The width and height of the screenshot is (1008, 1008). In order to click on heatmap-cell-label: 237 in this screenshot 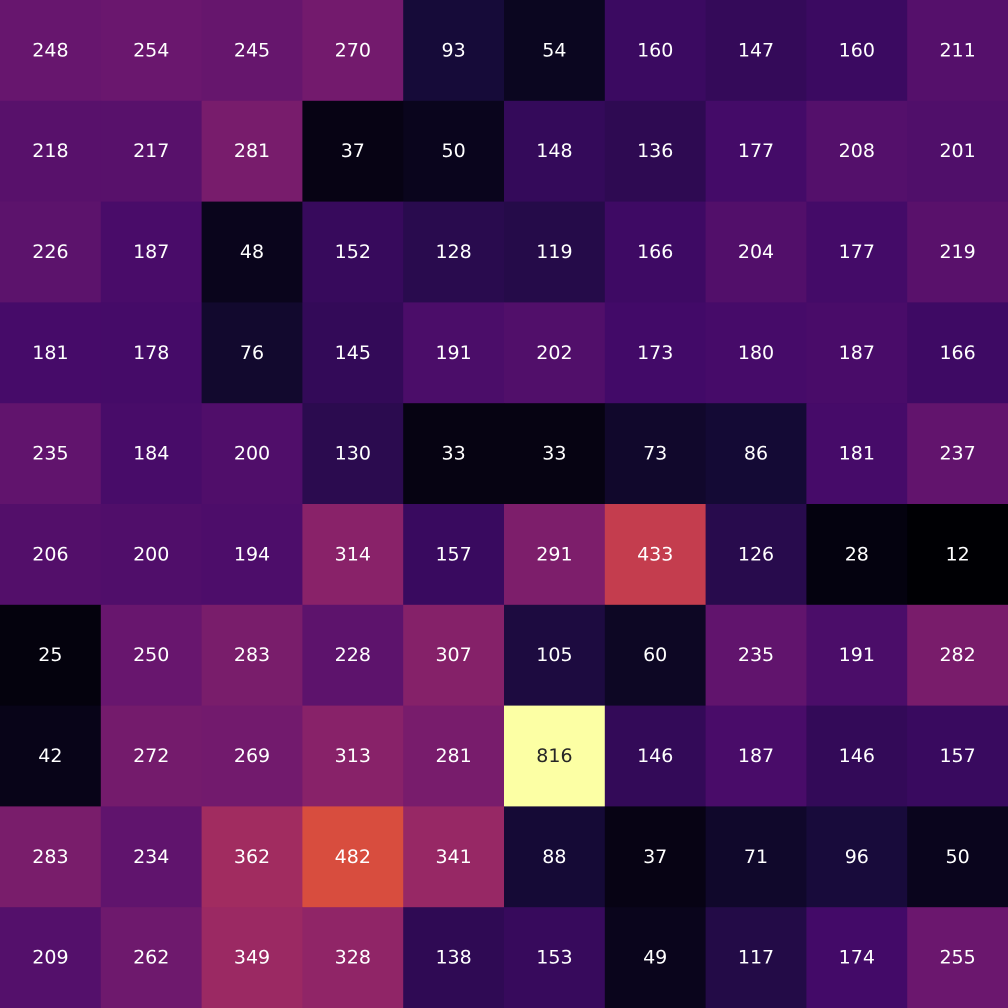, I will do `click(957, 454)`.